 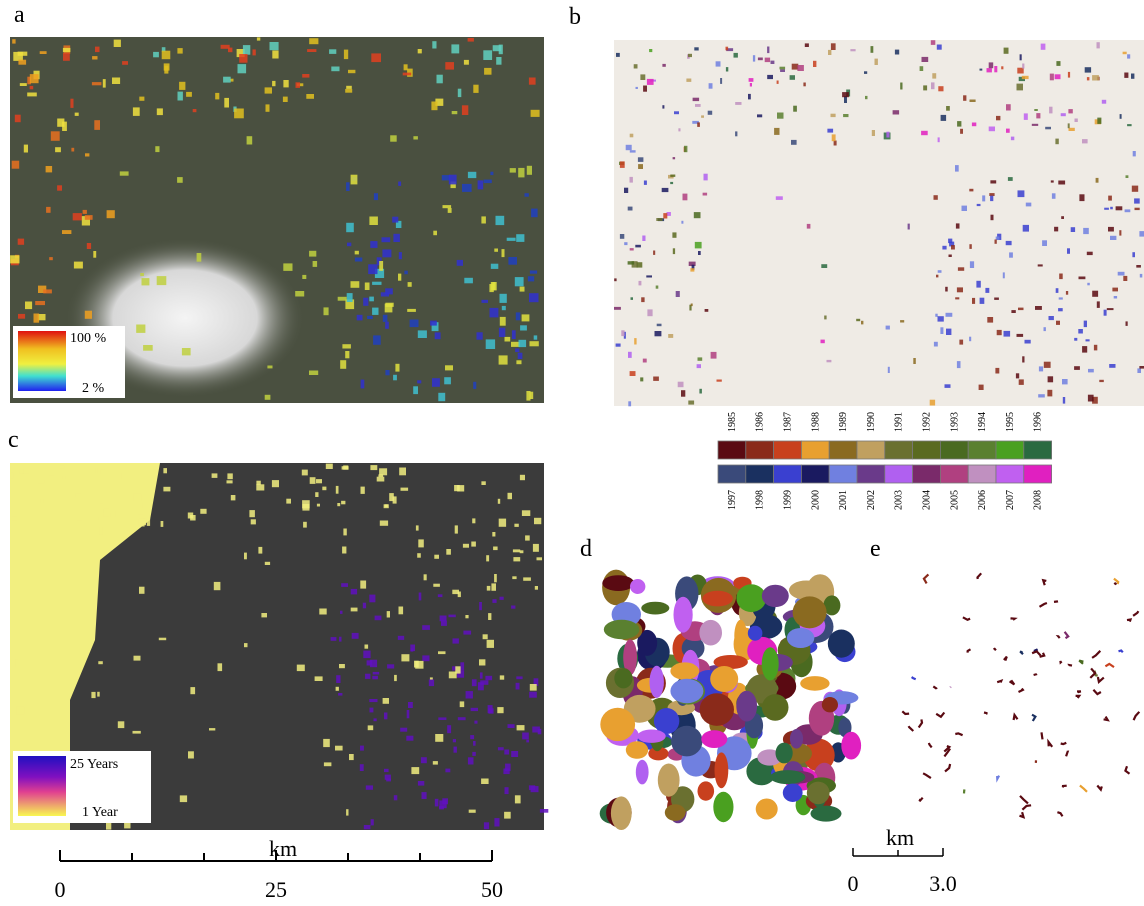 What do you see at coordinates (788, 422) in the screenshot?
I see `year-label: 1987` at bounding box center [788, 422].